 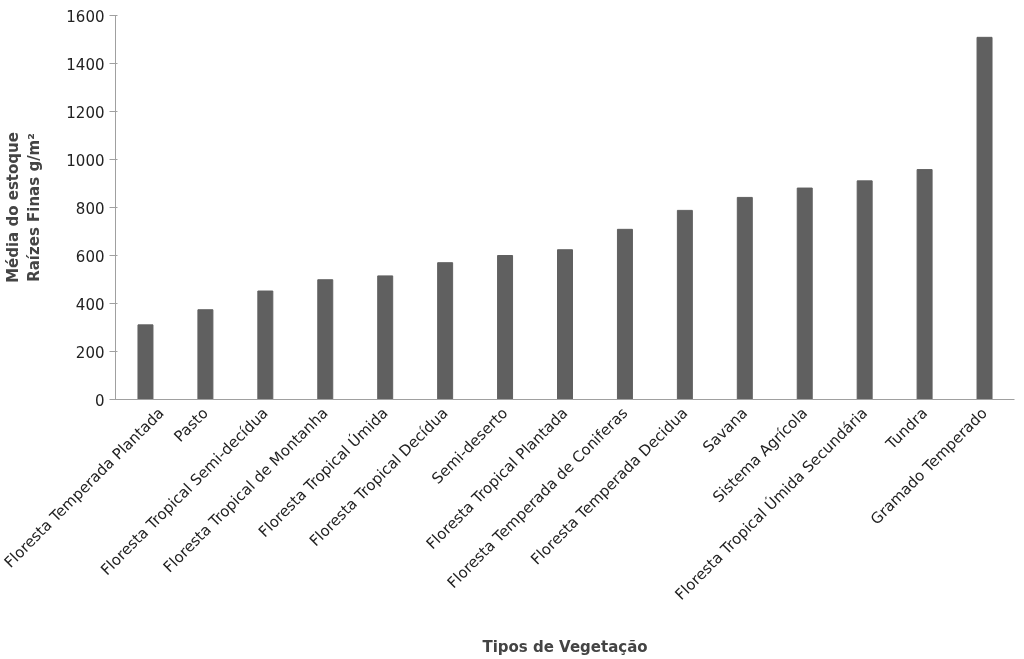 I want to click on y-tick-label: 0, so click(x=99, y=400).